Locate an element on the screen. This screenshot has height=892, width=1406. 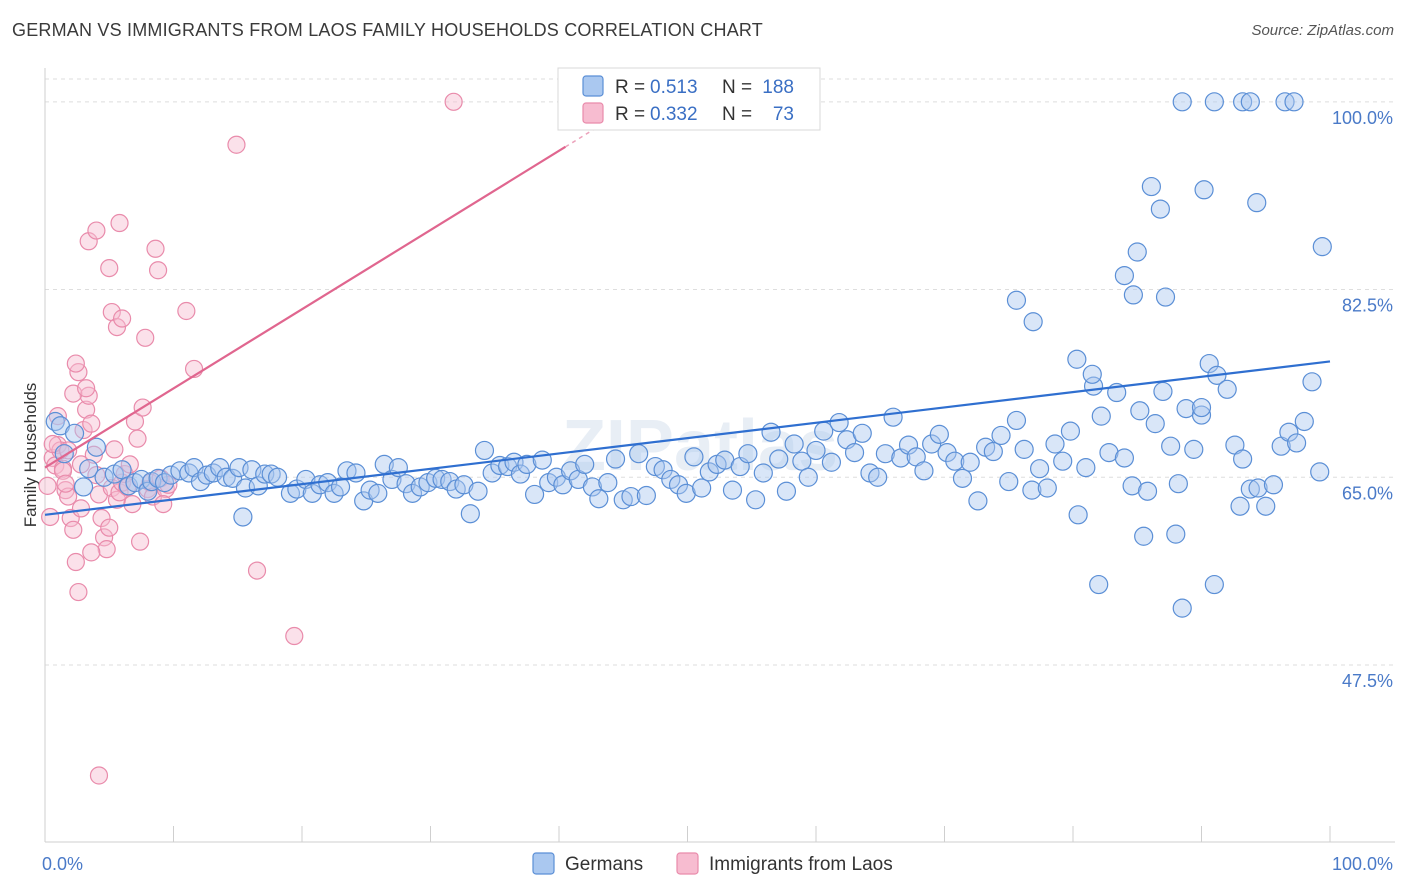
legend-n-value-laos: 73 is located at coordinates (783, 114).